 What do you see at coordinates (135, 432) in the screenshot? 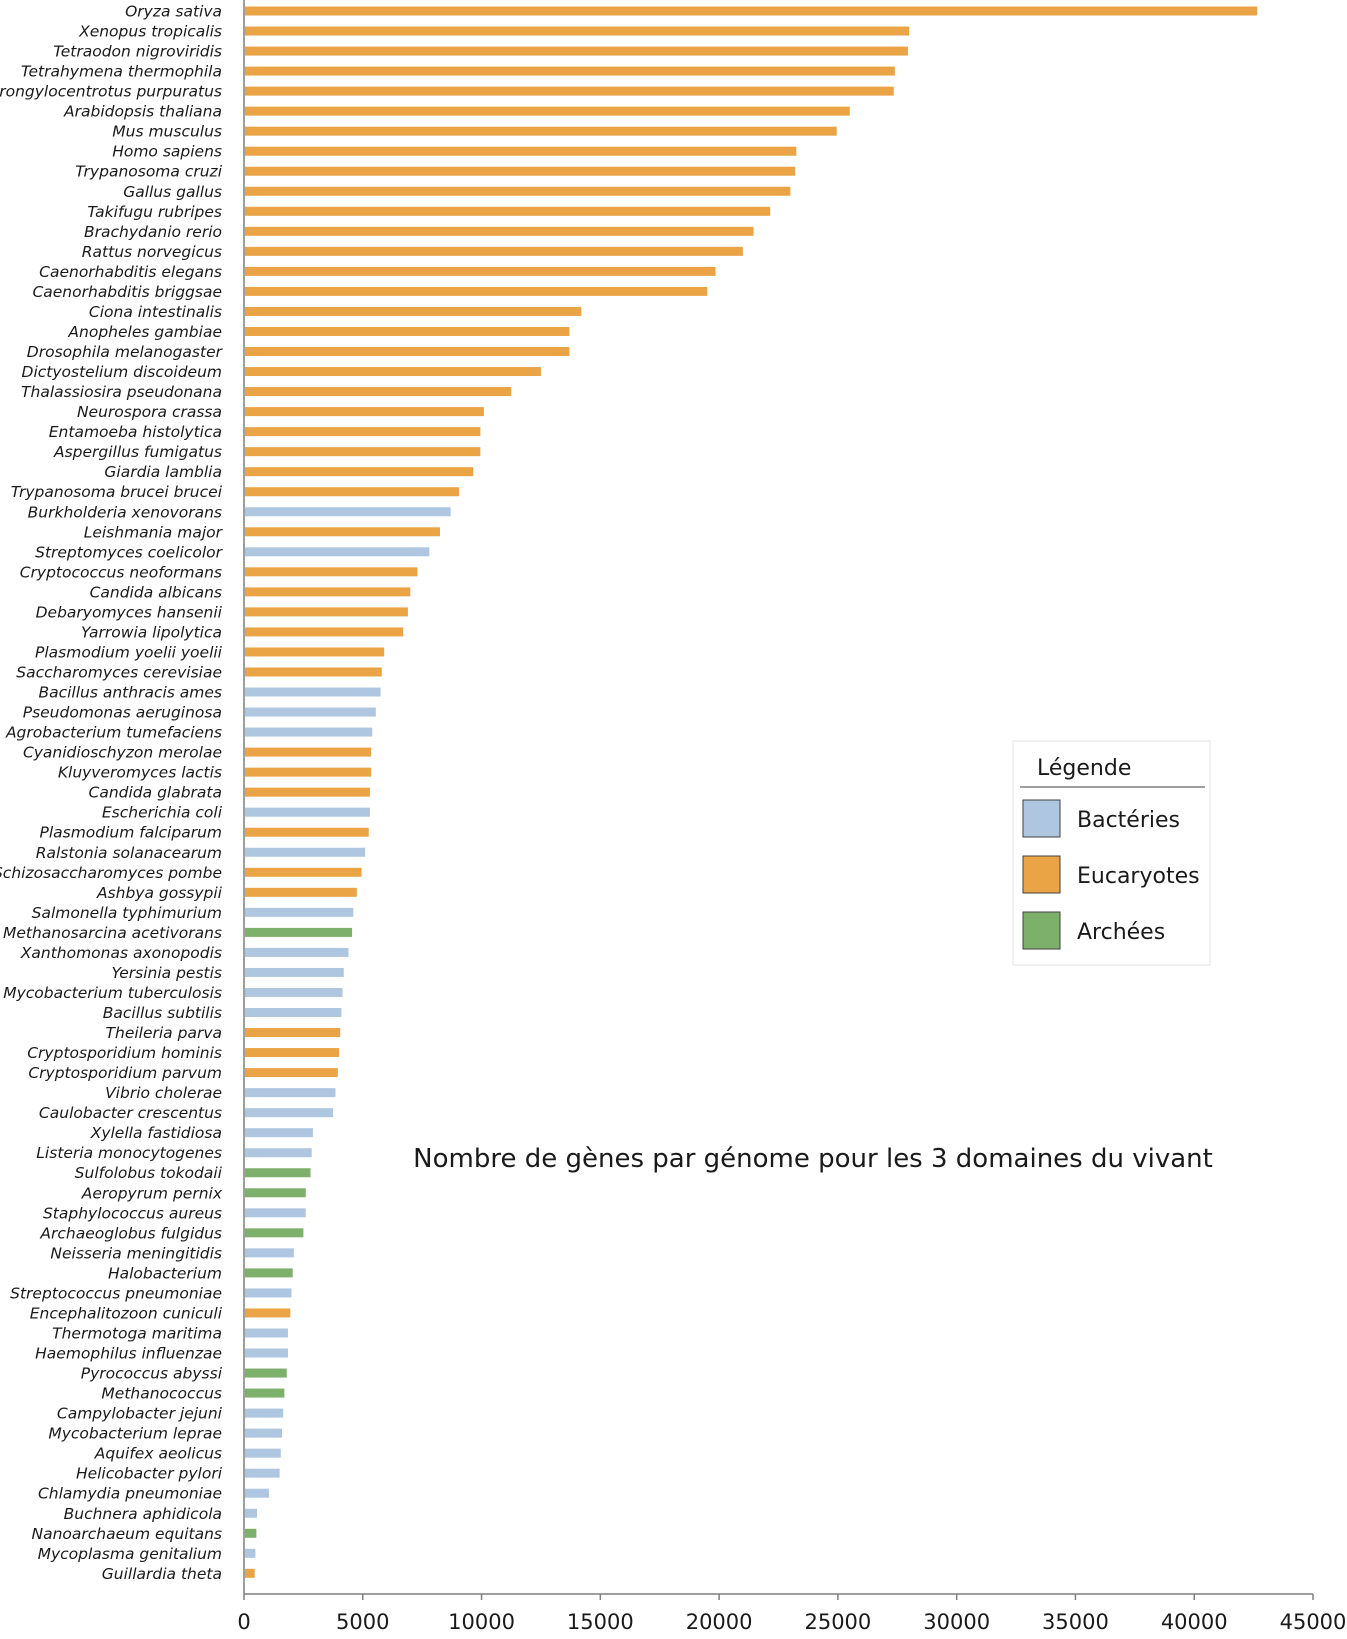
I see `label-entamoeba-histolytica: Entamoeba histolytica` at bounding box center [135, 432].